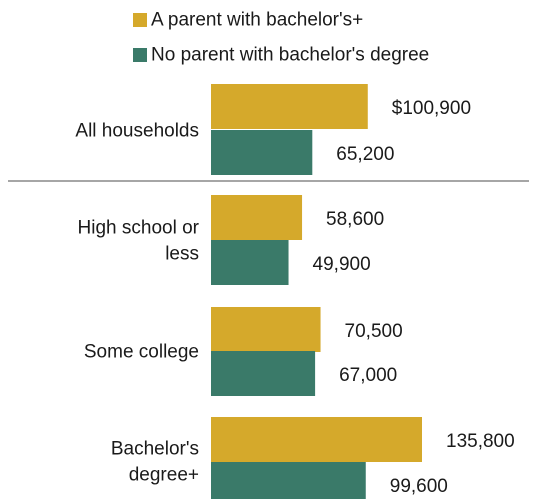  I want to click on category-group: Bachelor's degree+ 135,800 99,600, so click(313, 458).